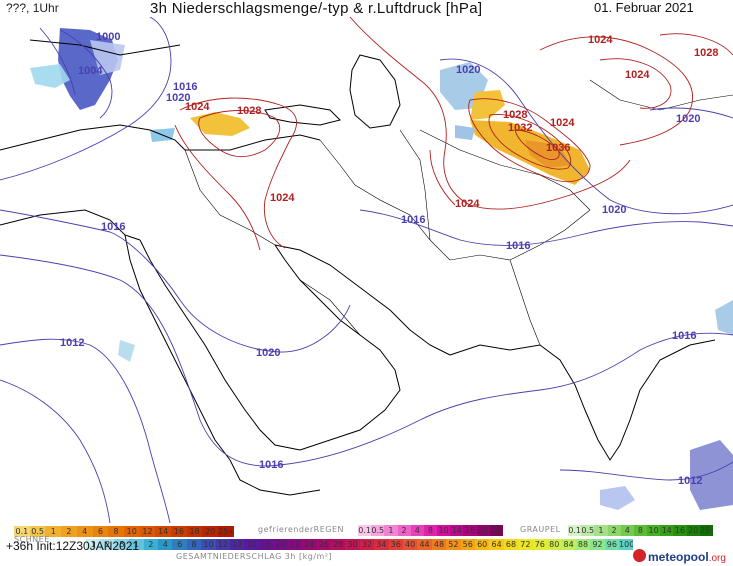 The image size is (733, 566). I want to click on total-precip-swatch: 4, so click(165, 544).